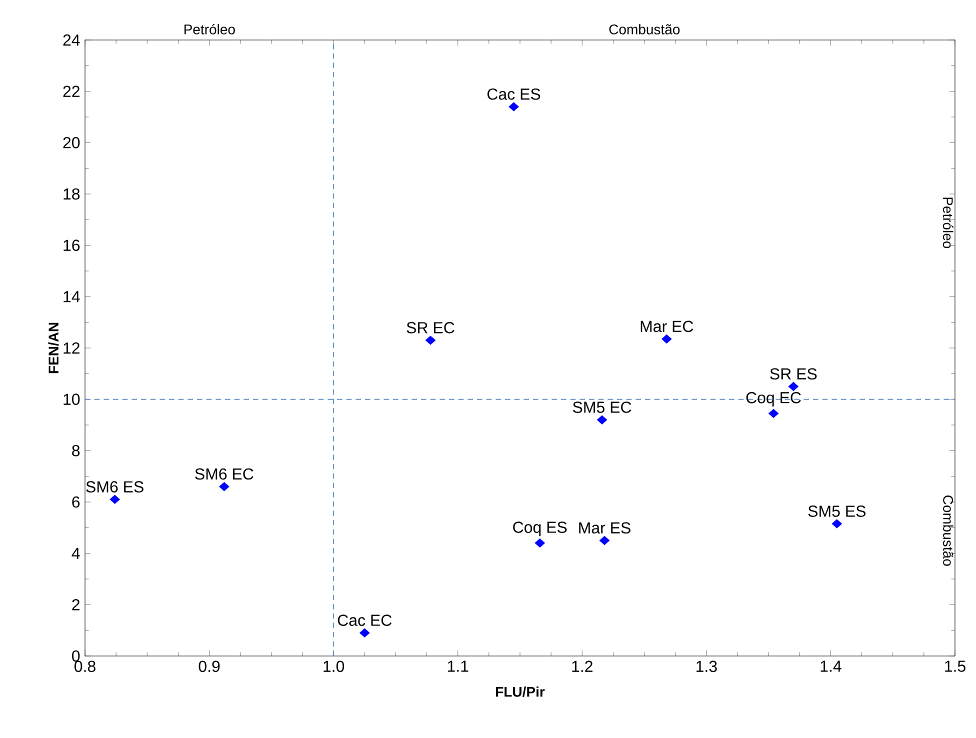  I want to click on x-tick-label: 1.1, so click(458, 666).